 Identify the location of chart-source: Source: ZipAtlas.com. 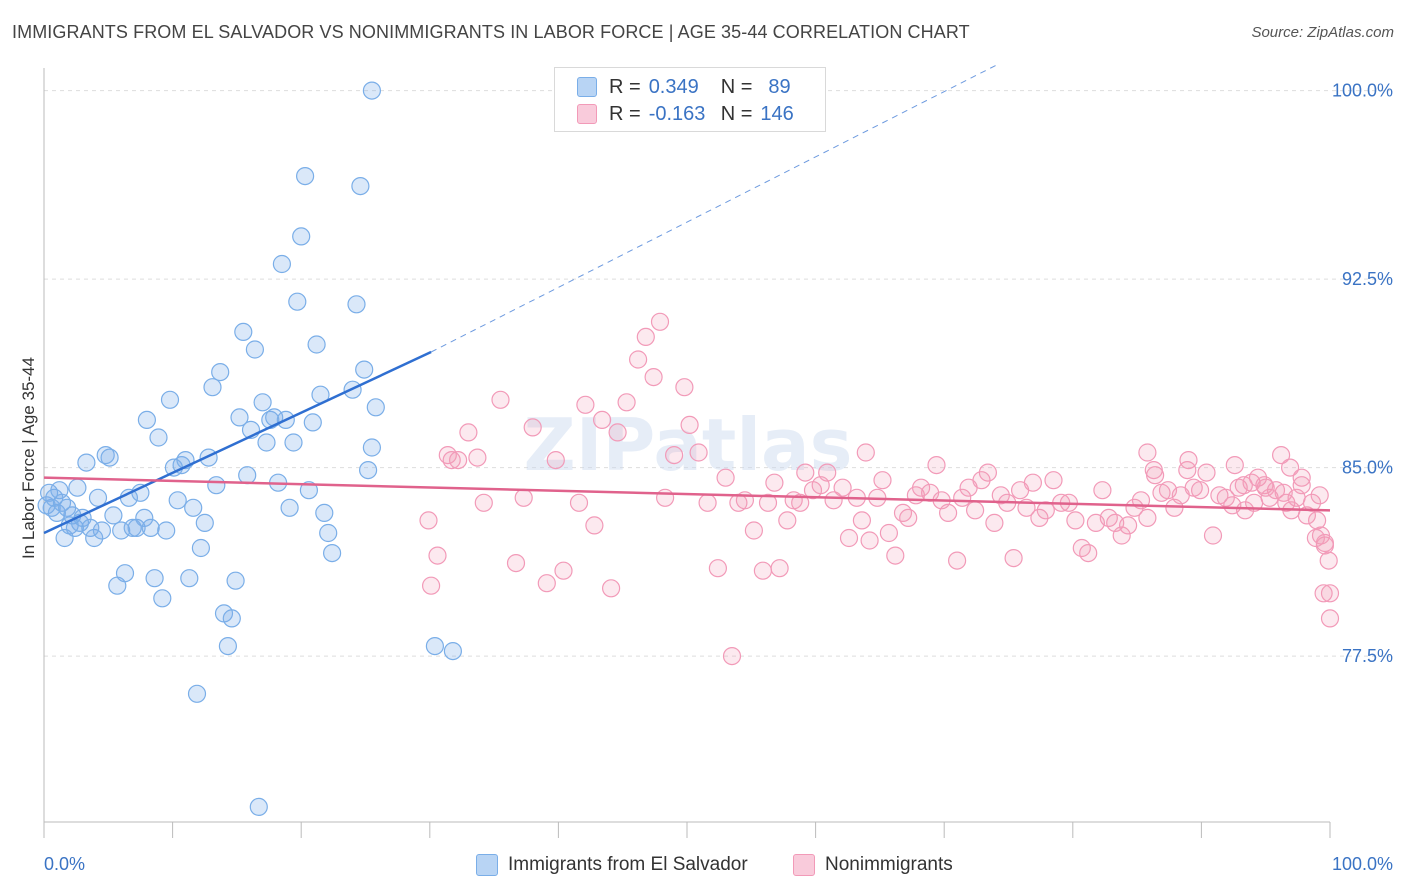
(1322, 32).